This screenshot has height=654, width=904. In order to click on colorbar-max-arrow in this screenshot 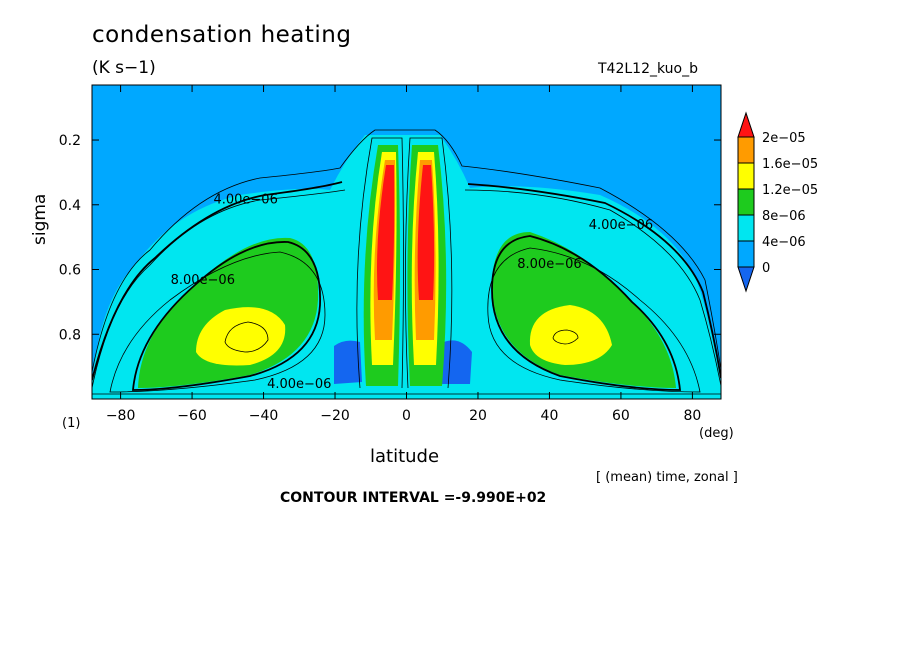, I will do `click(746, 124)`.